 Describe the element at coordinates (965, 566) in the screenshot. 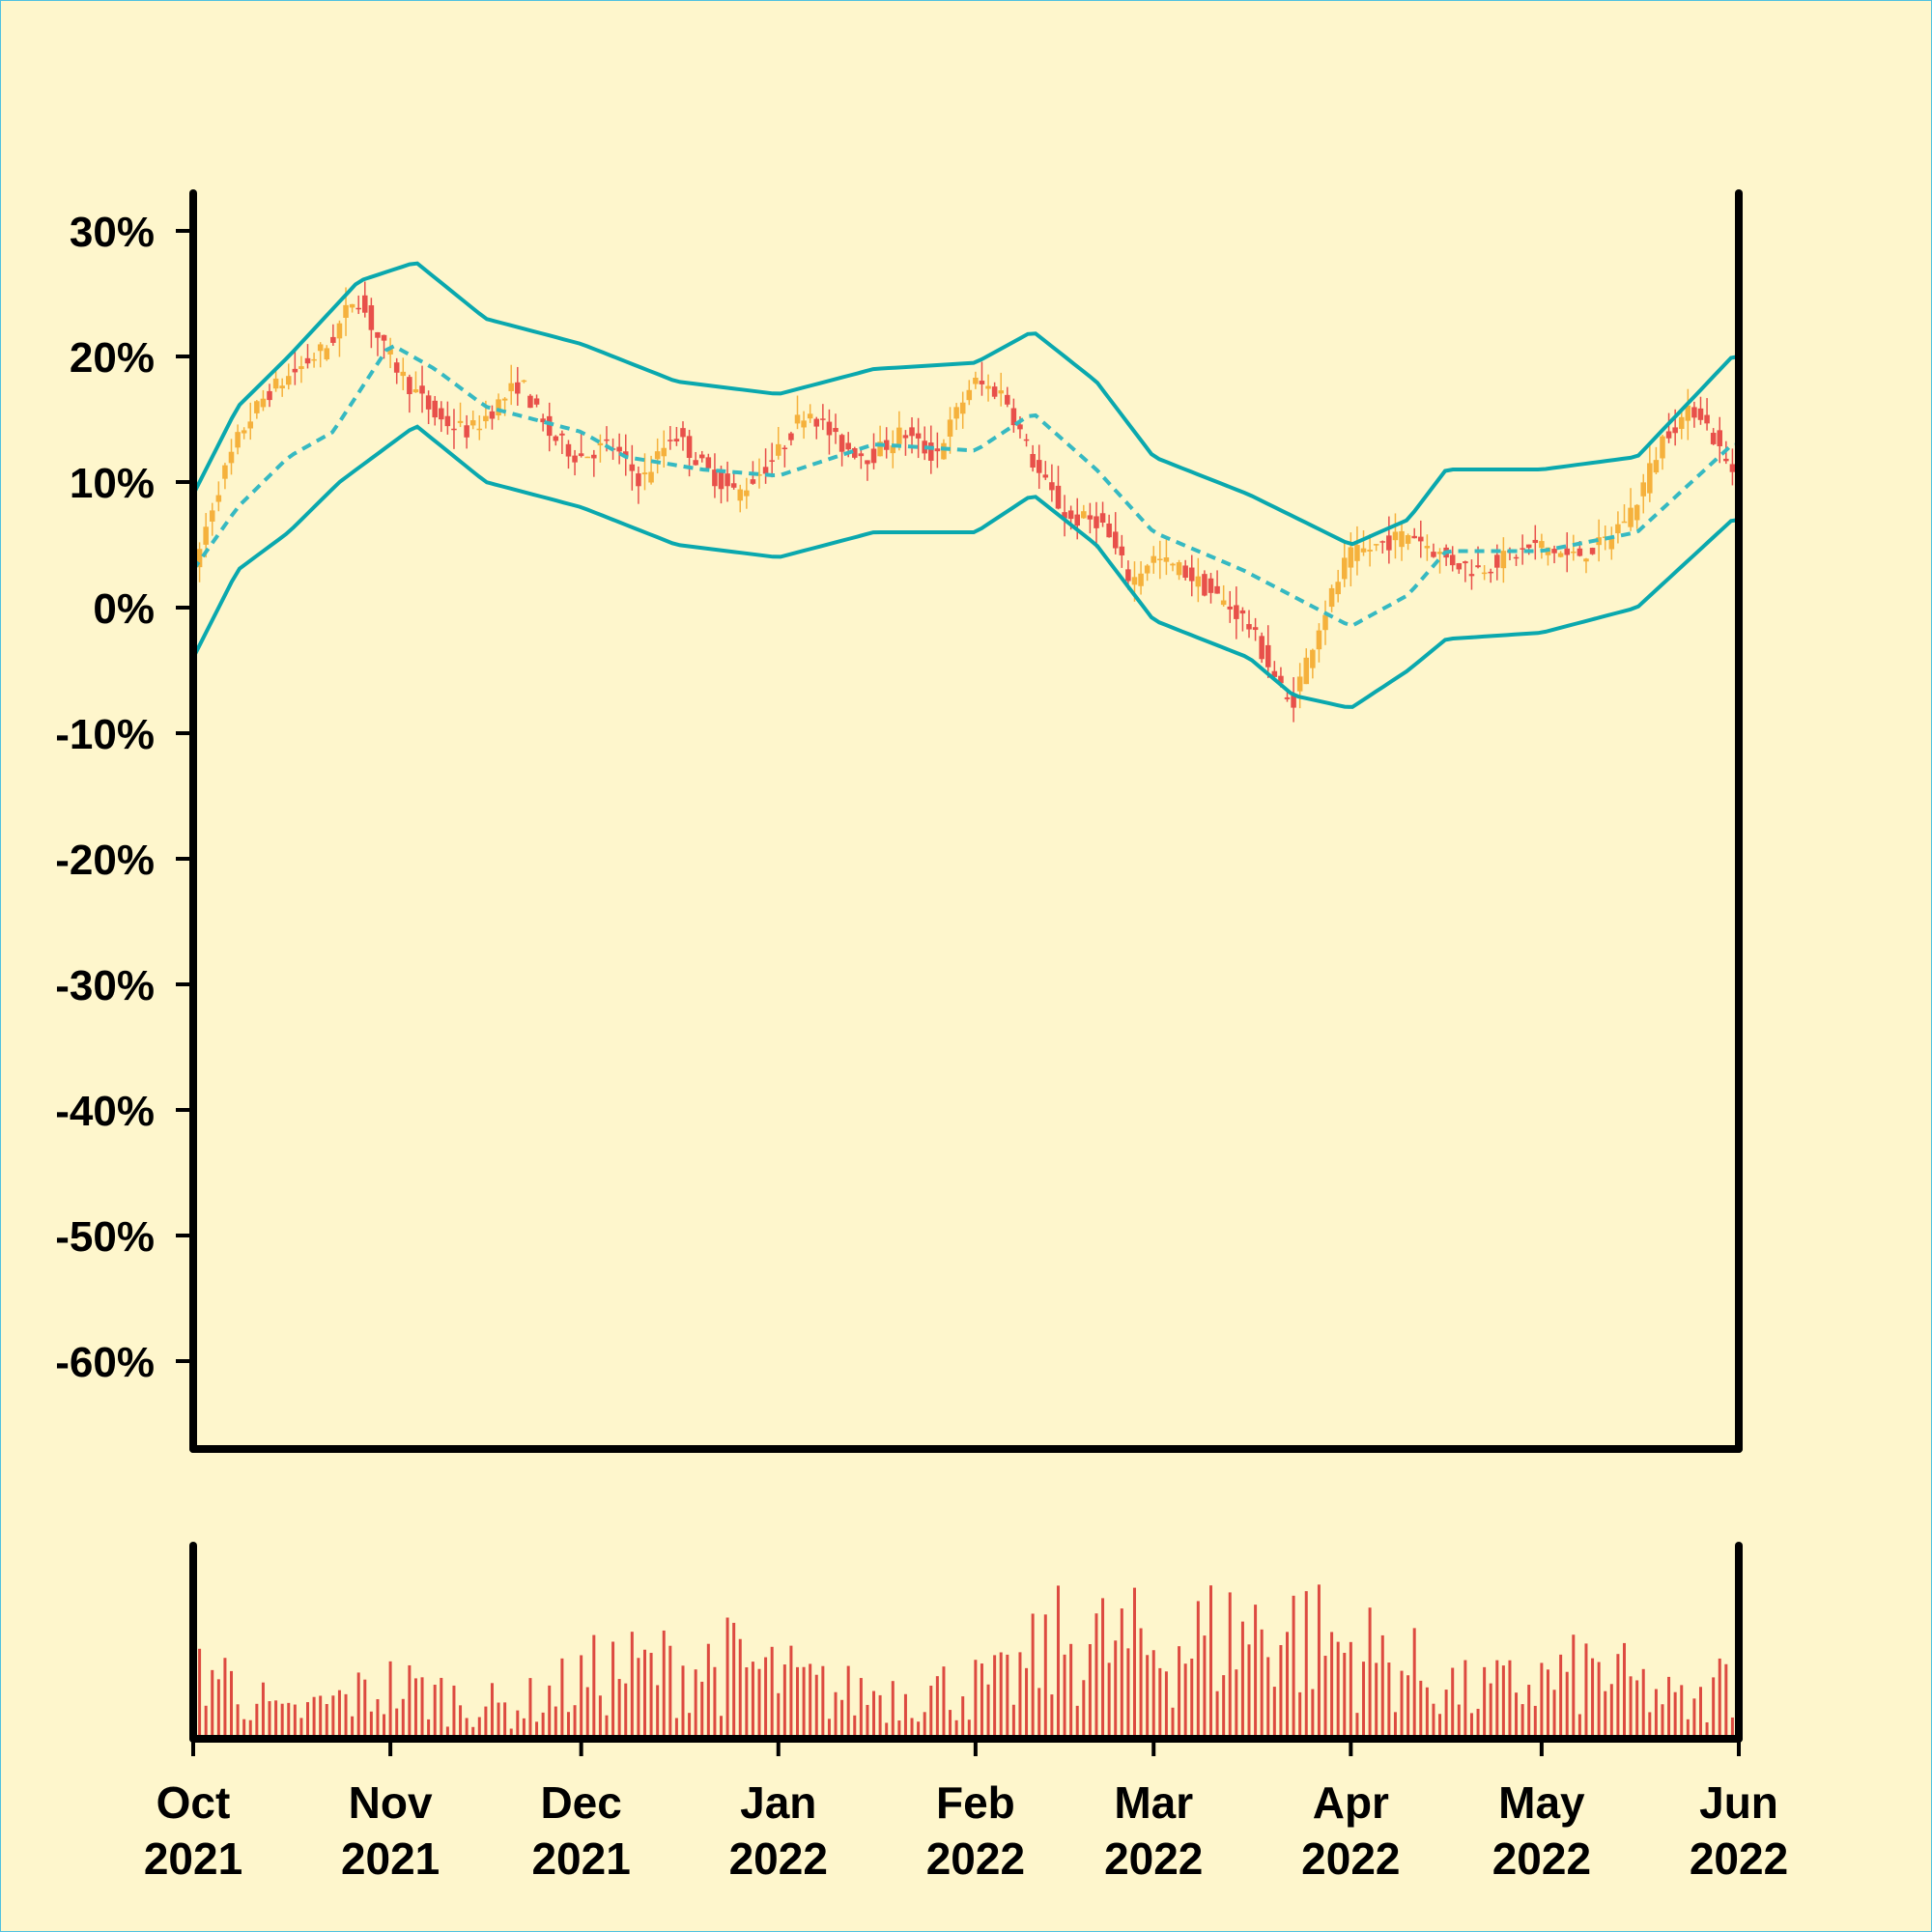

I see `bollinger-lower-band` at that location.